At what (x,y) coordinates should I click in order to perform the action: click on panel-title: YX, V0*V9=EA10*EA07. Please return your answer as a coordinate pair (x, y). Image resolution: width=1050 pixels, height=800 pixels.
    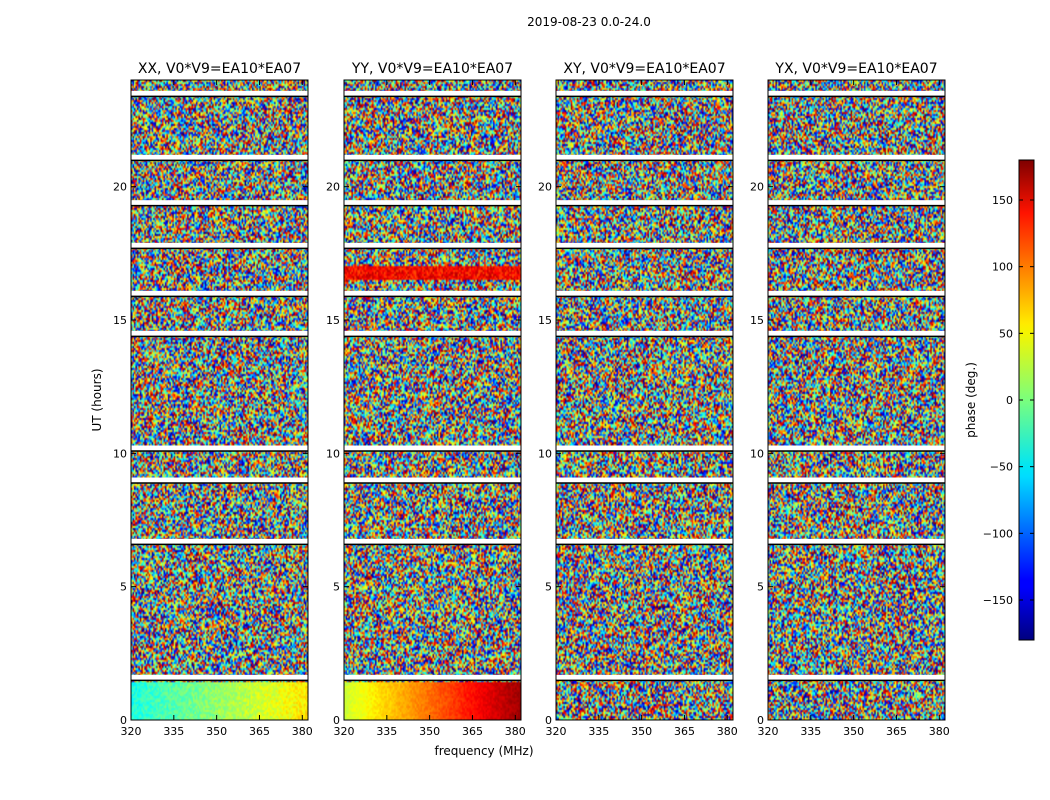
    Looking at the image, I should click on (855, 69).